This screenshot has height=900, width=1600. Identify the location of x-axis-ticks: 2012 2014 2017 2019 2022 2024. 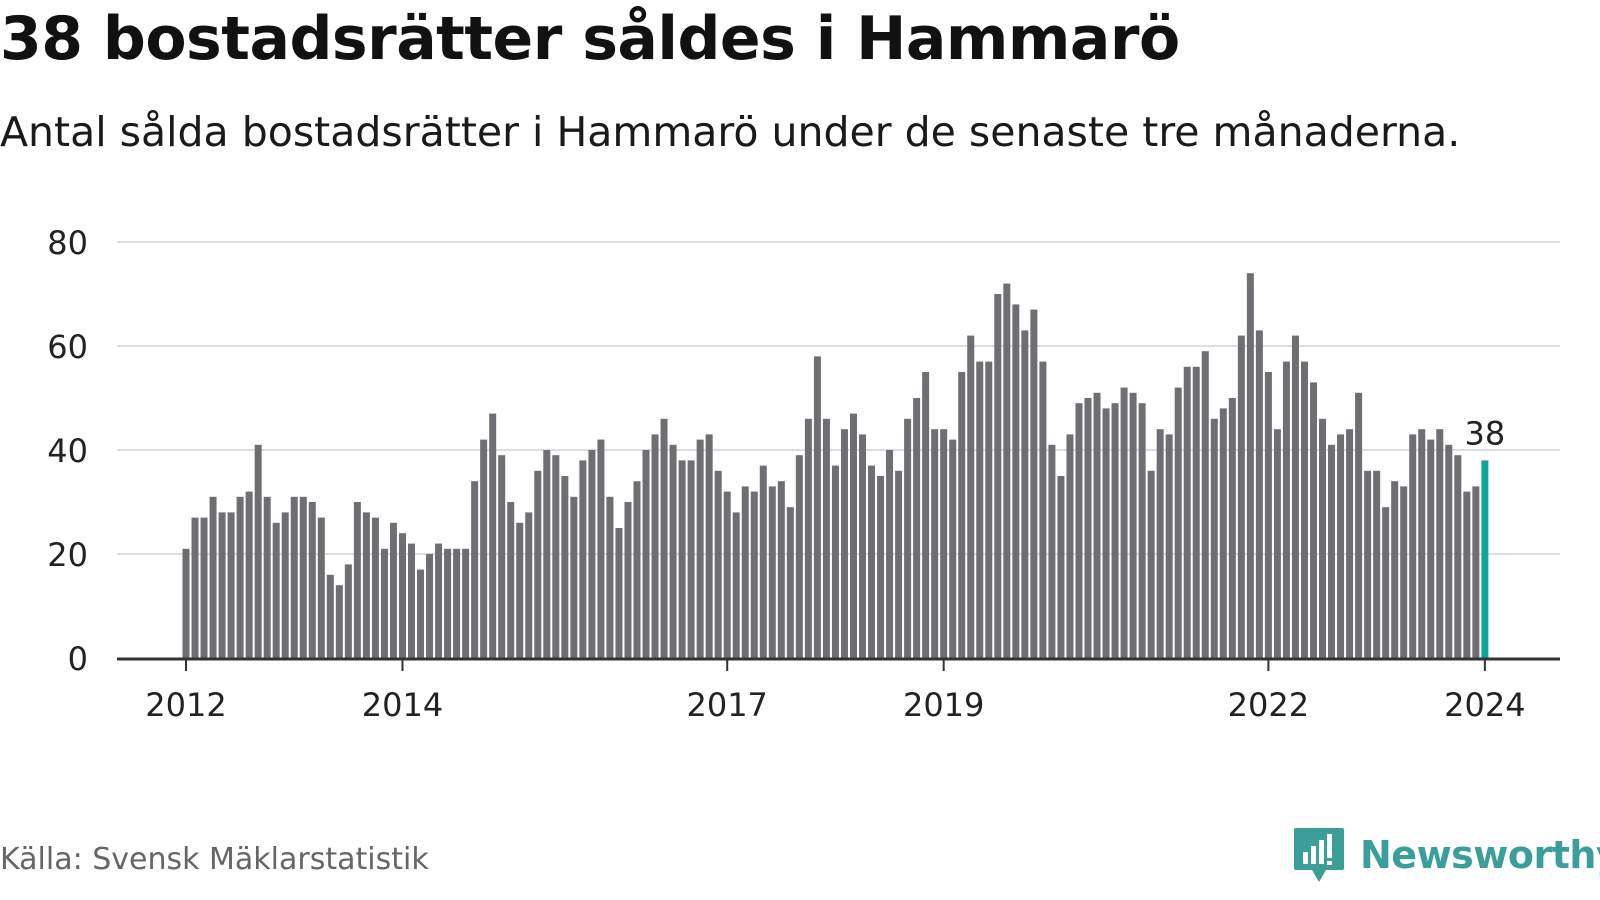
(835, 691).